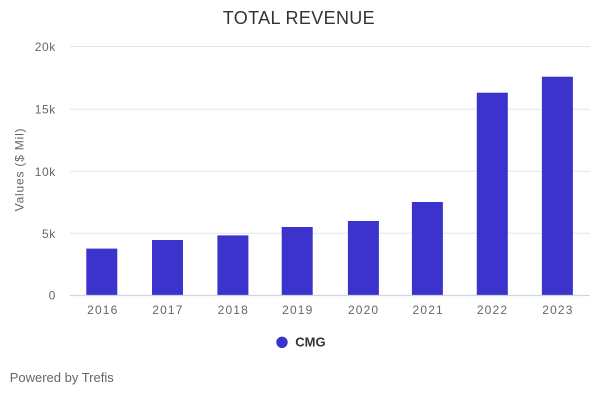 This screenshot has height=400, width=600. Describe the element at coordinates (46, 110) in the screenshot. I see `svg-text: 15k` at that location.